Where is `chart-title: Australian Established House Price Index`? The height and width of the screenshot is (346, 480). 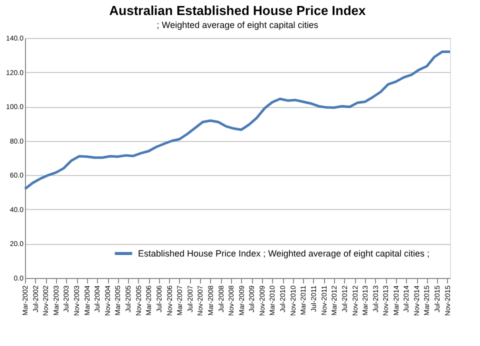
chart-title: Australian Established House Price Index is located at coordinates (237, 10).